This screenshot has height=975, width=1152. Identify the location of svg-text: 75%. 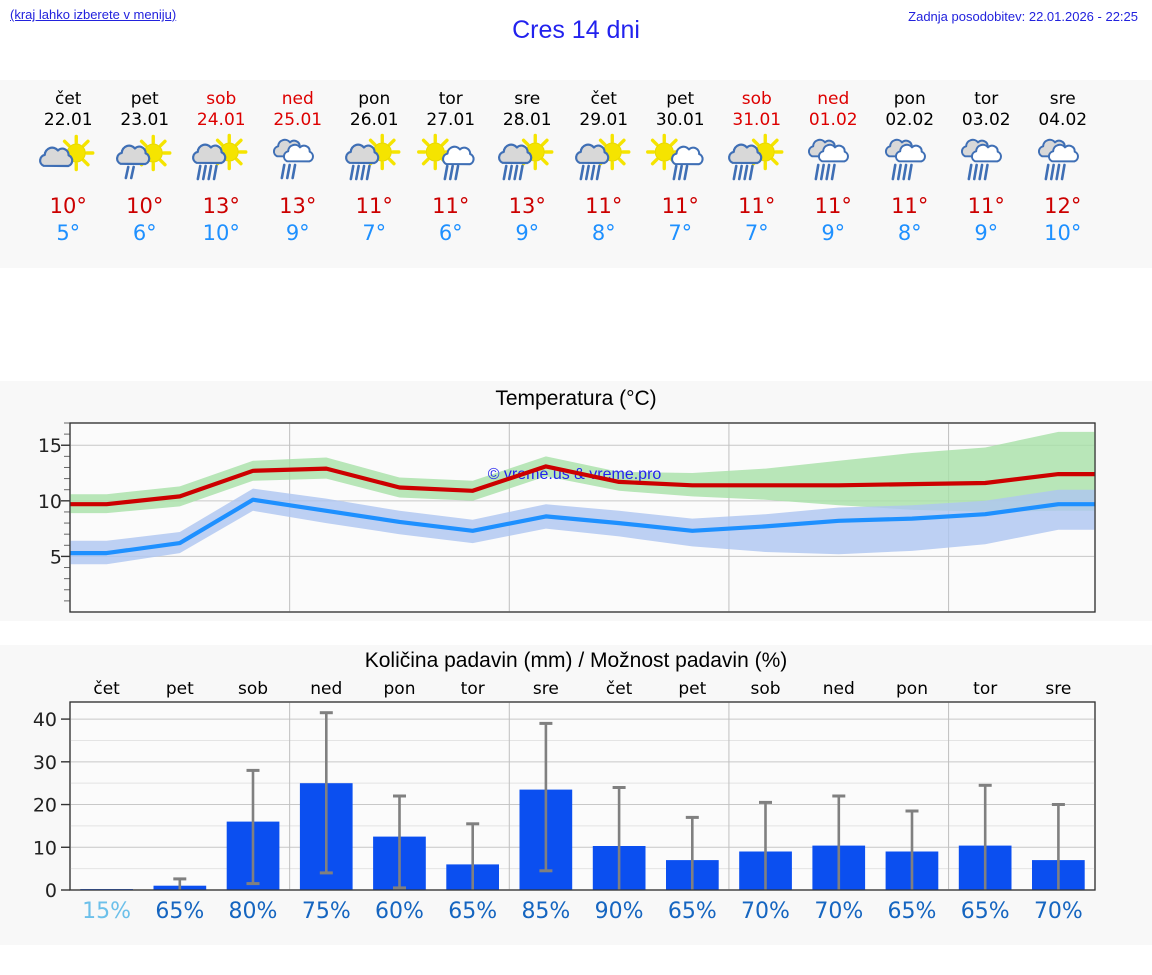
(326, 911).